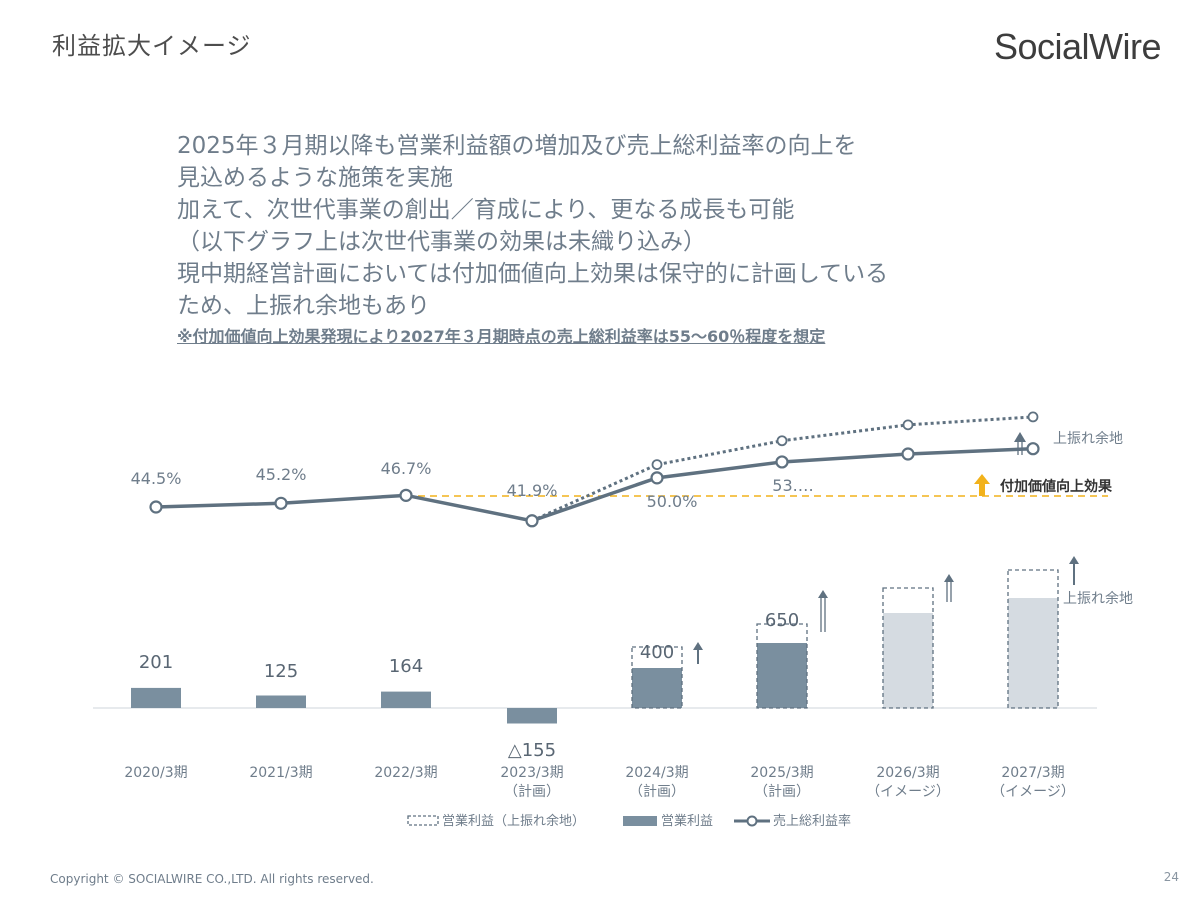  What do you see at coordinates (156, 662) in the screenshot?
I see `operating-profit-label: 201` at bounding box center [156, 662].